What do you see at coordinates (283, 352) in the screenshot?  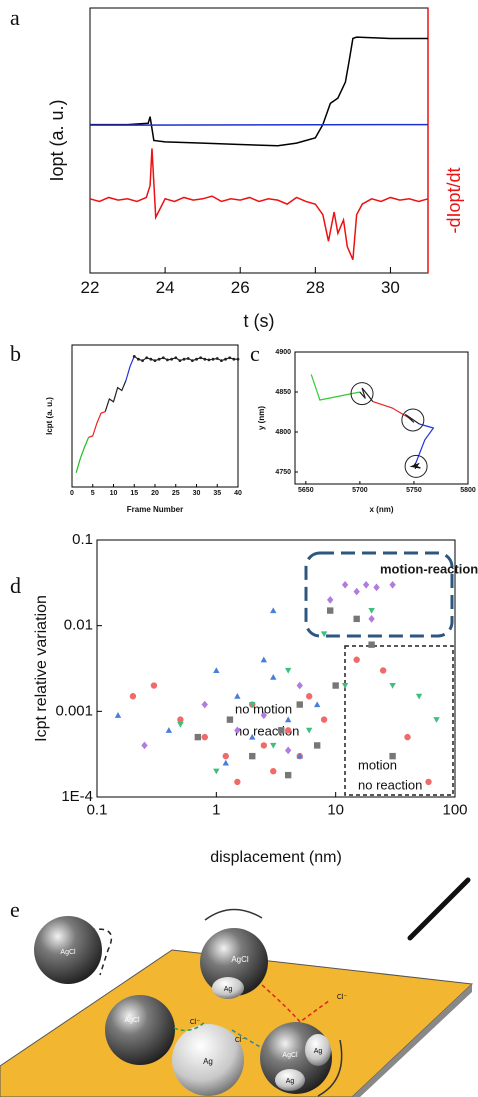 I see `y-tick-label: 4900` at bounding box center [283, 352].